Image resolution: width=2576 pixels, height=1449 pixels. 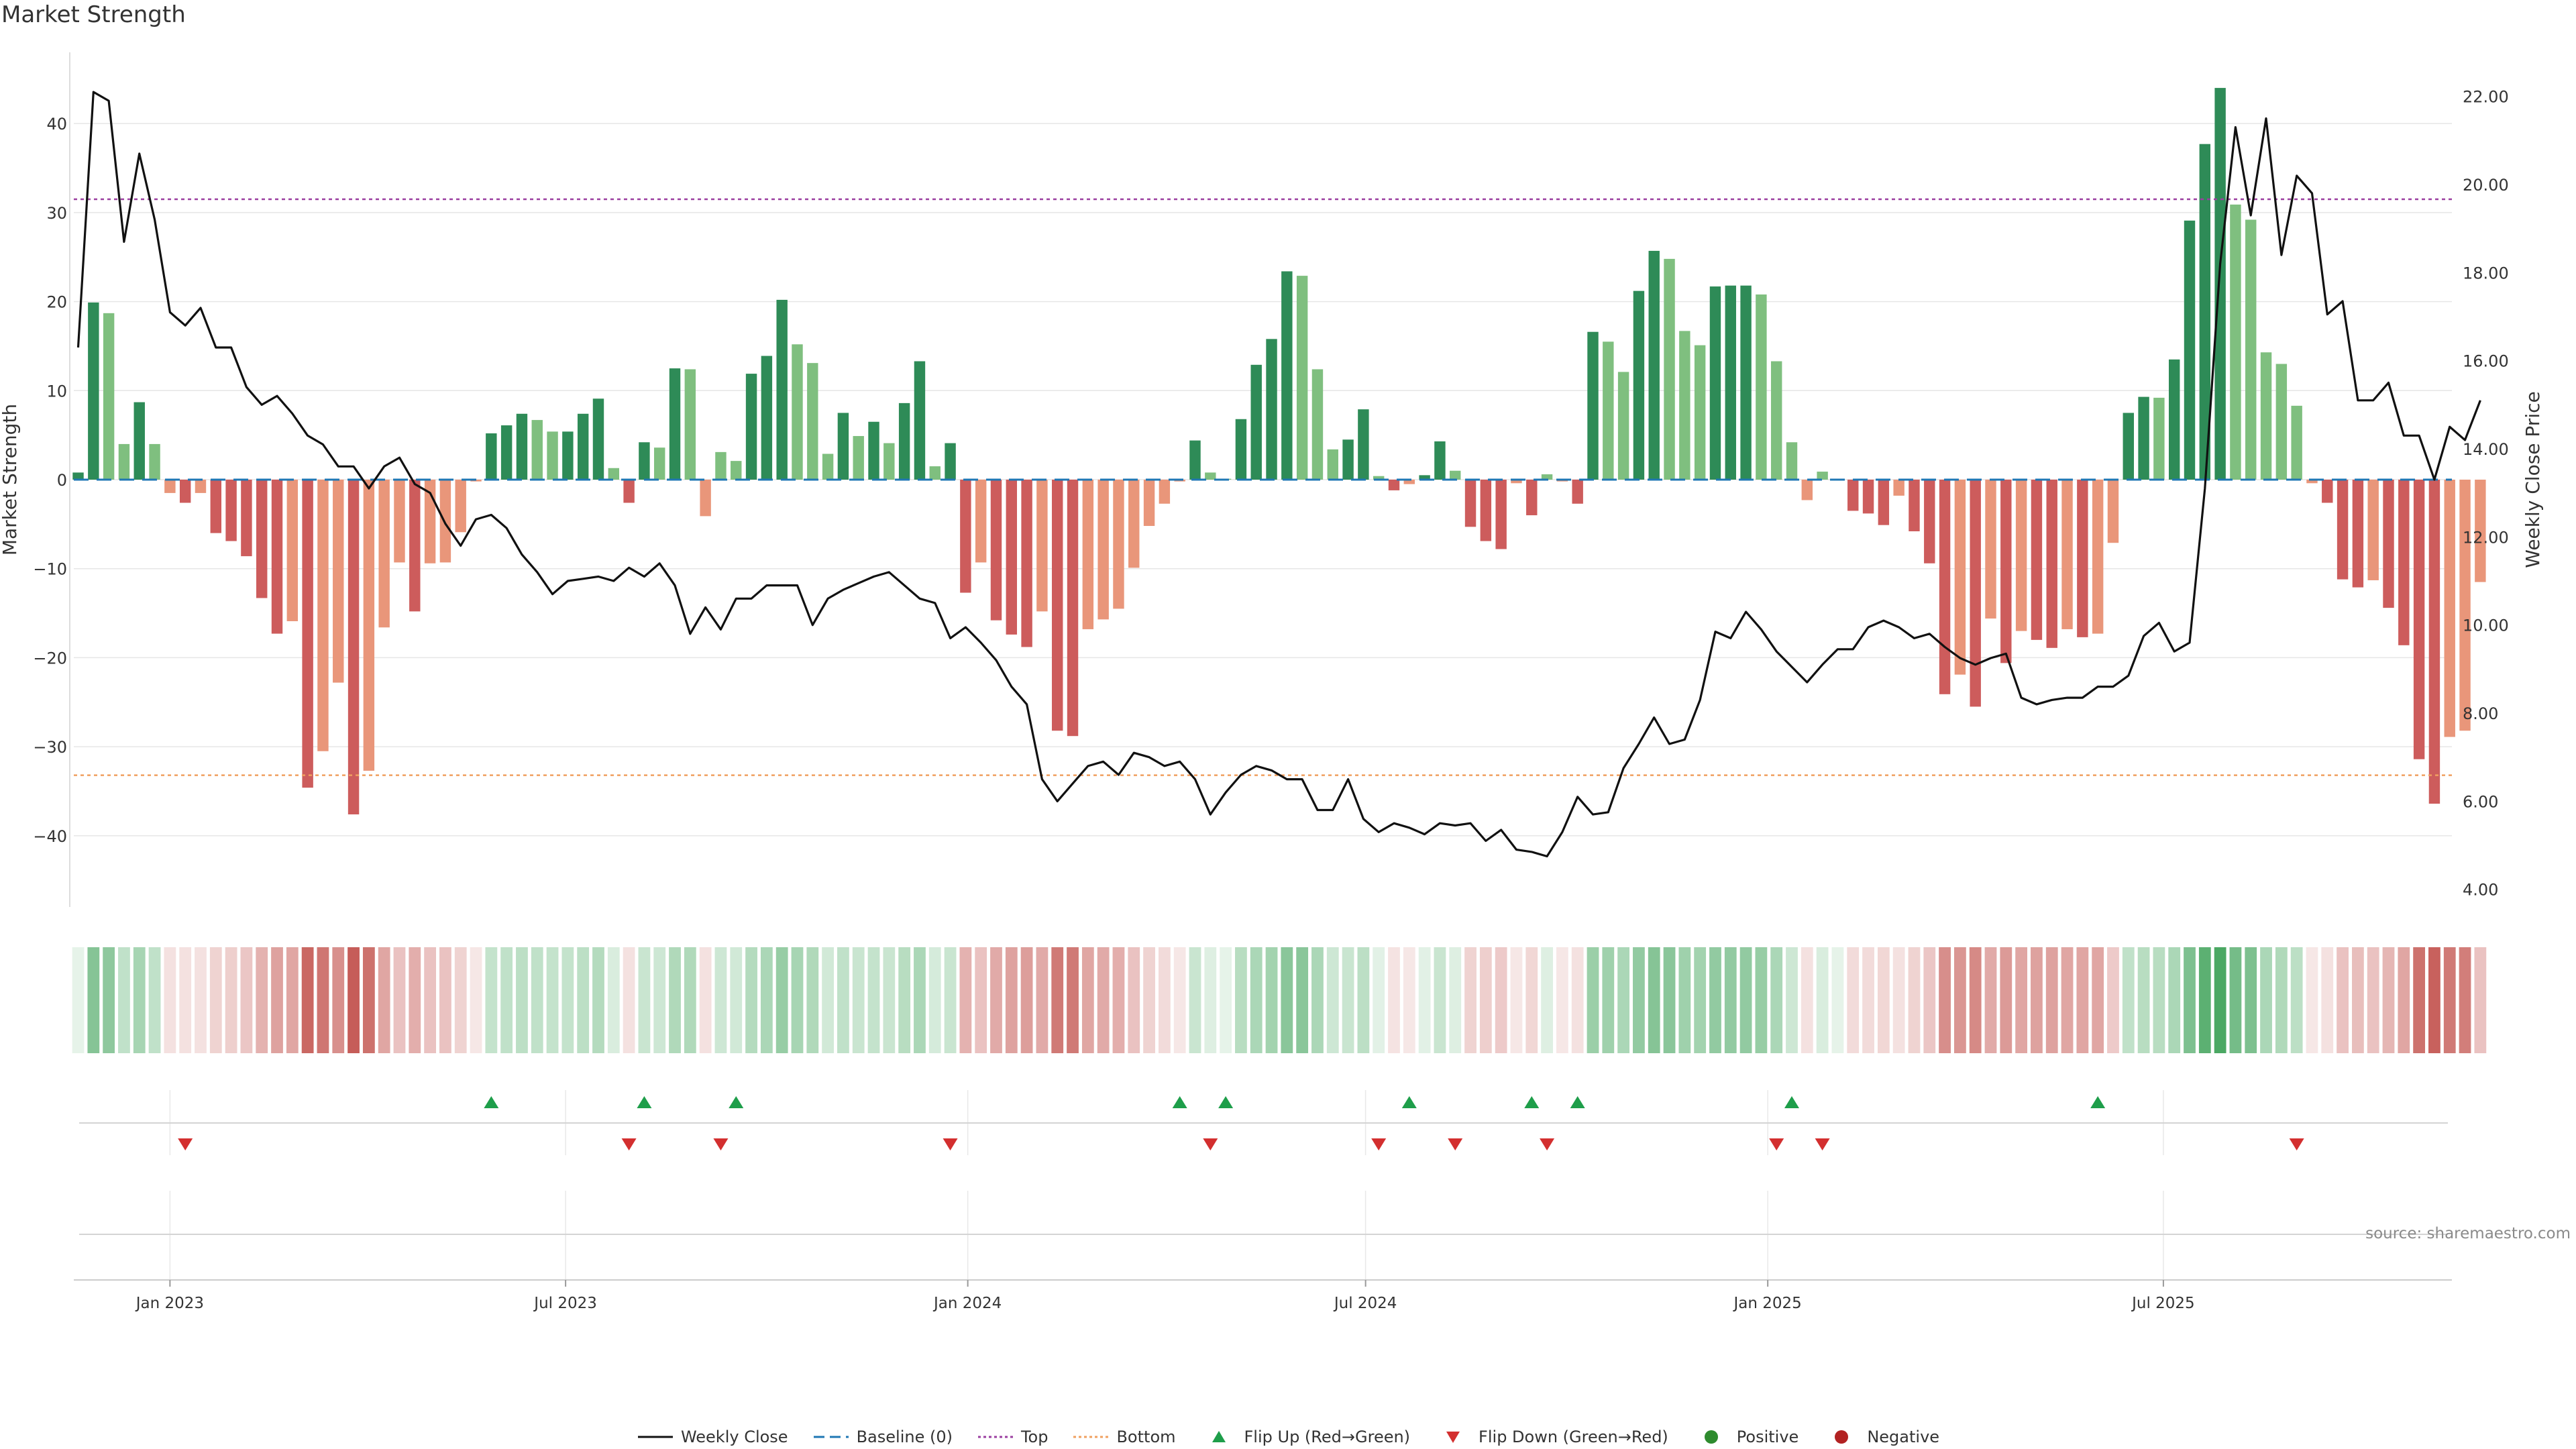 I want to click on y-right-tick-label: 10.00, so click(x=2486, y=625).